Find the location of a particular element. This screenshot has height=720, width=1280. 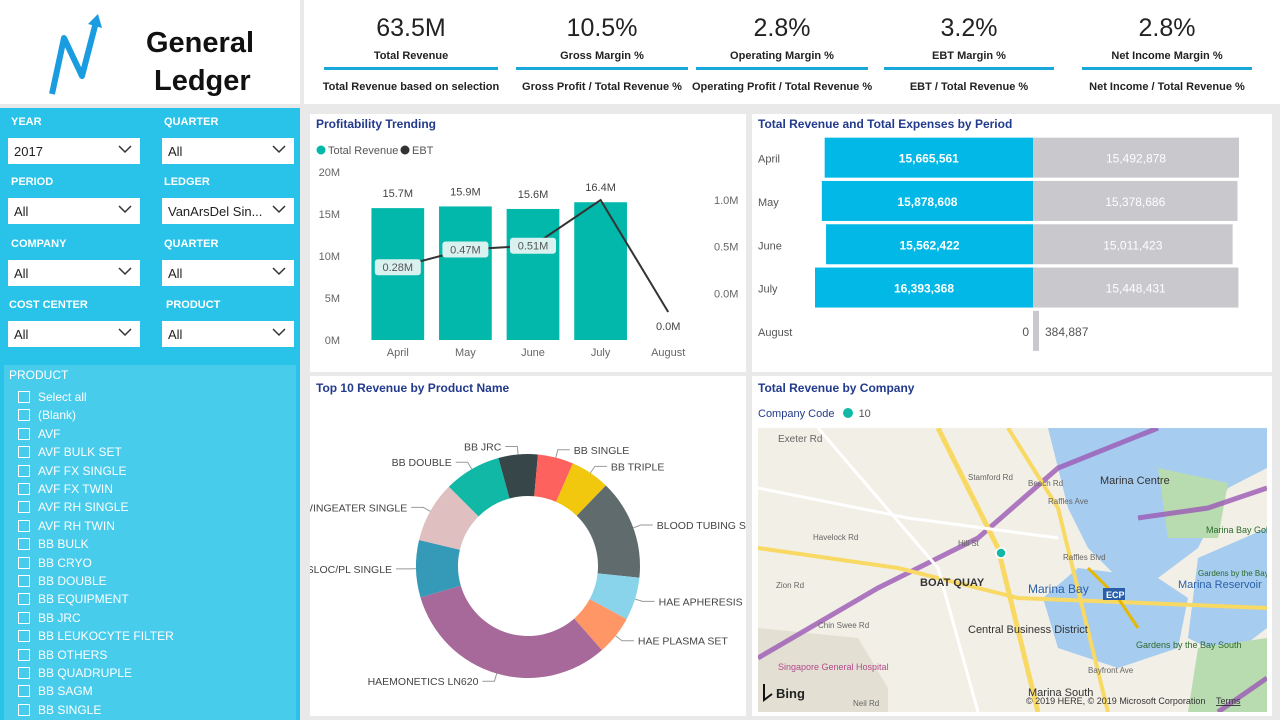

map-legend-value: 10 is located at coordinates (864, 414).